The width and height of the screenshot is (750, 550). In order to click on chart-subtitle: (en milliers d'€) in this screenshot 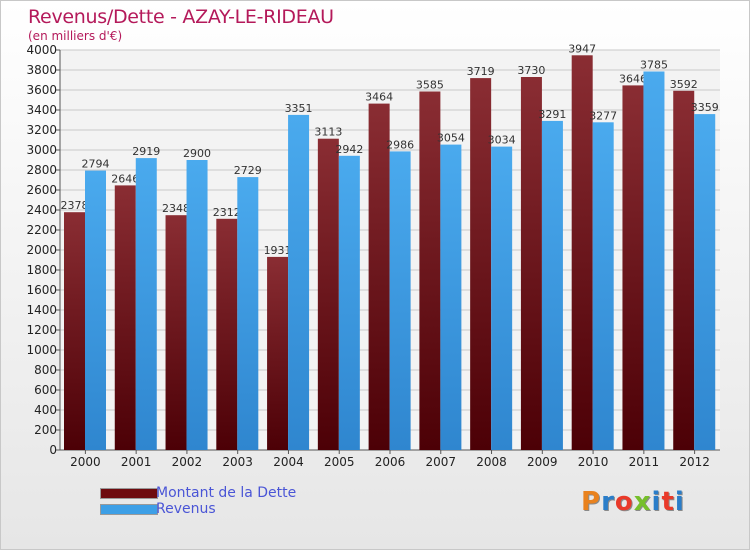, I will do `click(75, 36)`.